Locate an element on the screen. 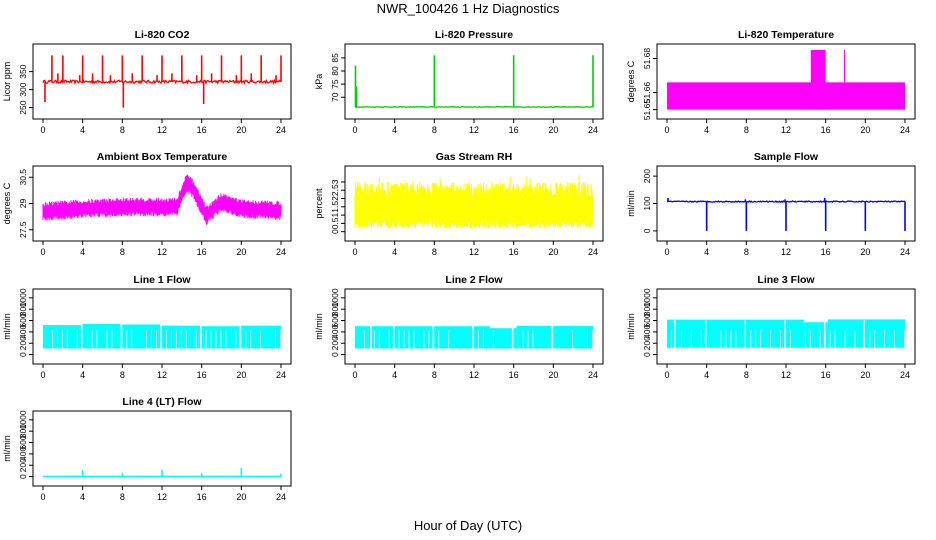 This screenshot has width=936, height=540. y-axis-label: Licor ppm is located at coordinates (7, 82).